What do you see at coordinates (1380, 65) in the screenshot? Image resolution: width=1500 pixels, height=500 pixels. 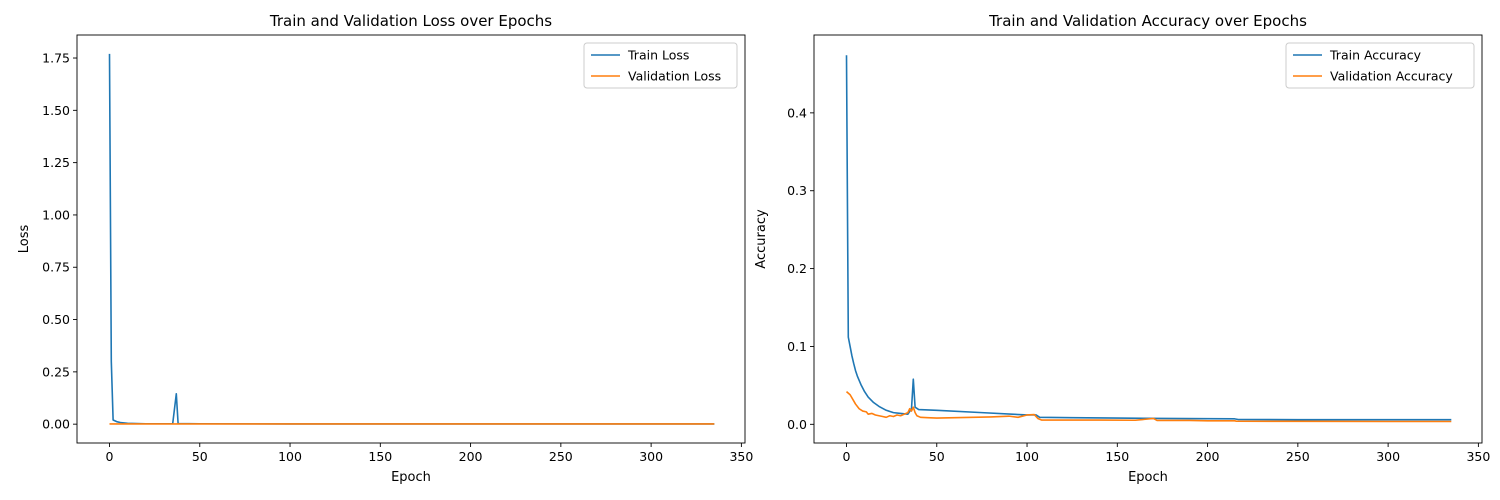 I see `accuracy-legend-box` at bounding box center [1380, 65].